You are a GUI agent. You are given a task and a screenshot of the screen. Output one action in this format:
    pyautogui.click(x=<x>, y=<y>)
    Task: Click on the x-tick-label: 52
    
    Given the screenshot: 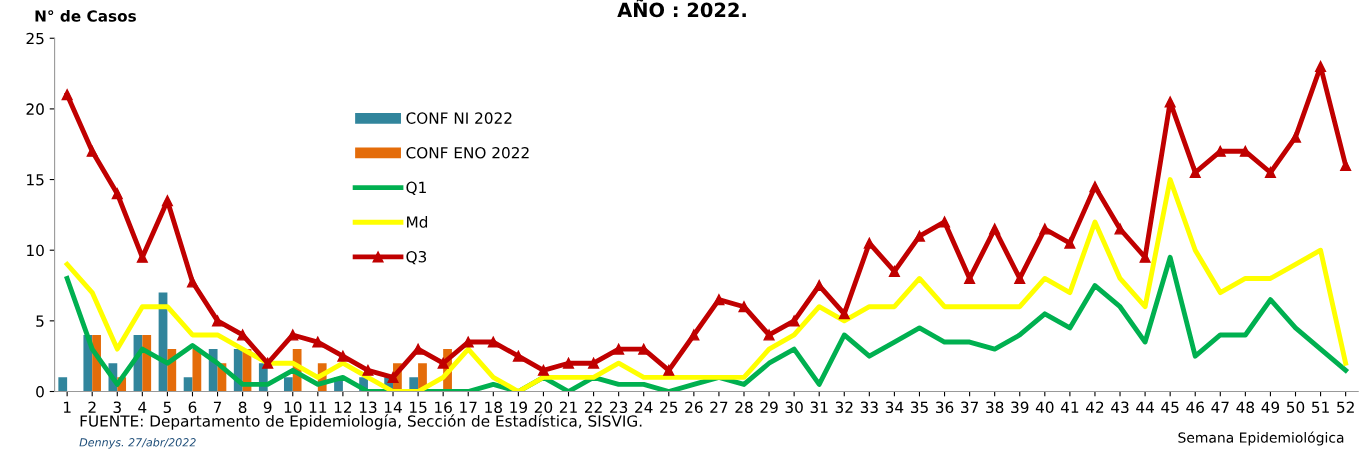 What is the action you would take?
    pyautogui.click(x=1345, y=407)
    